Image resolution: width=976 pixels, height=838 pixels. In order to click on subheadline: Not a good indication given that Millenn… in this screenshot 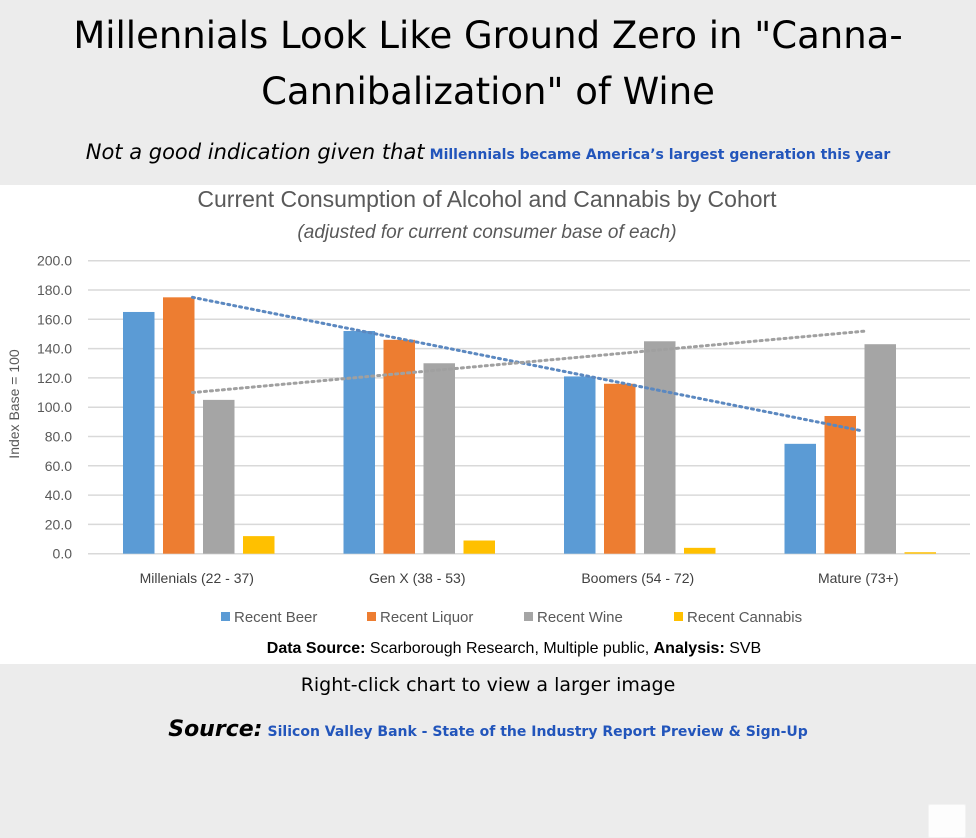, I will do `click(488, 152)`.